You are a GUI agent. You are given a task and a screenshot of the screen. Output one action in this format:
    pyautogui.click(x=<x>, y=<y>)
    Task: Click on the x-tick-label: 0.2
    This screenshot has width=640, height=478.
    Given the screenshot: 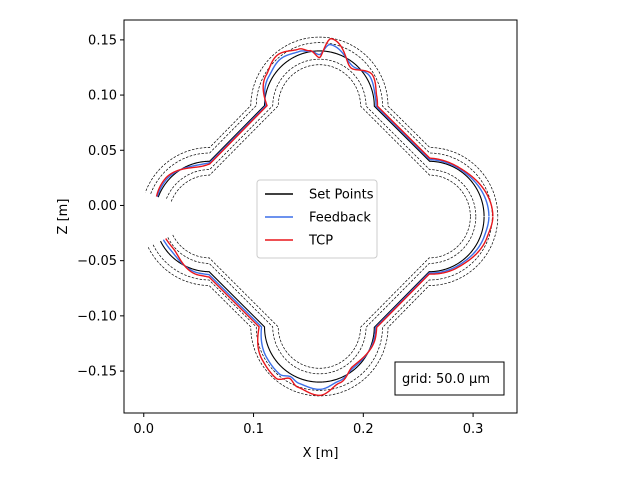 What is the action you would take?
    pyautogui.click(x=363, y=429)
    